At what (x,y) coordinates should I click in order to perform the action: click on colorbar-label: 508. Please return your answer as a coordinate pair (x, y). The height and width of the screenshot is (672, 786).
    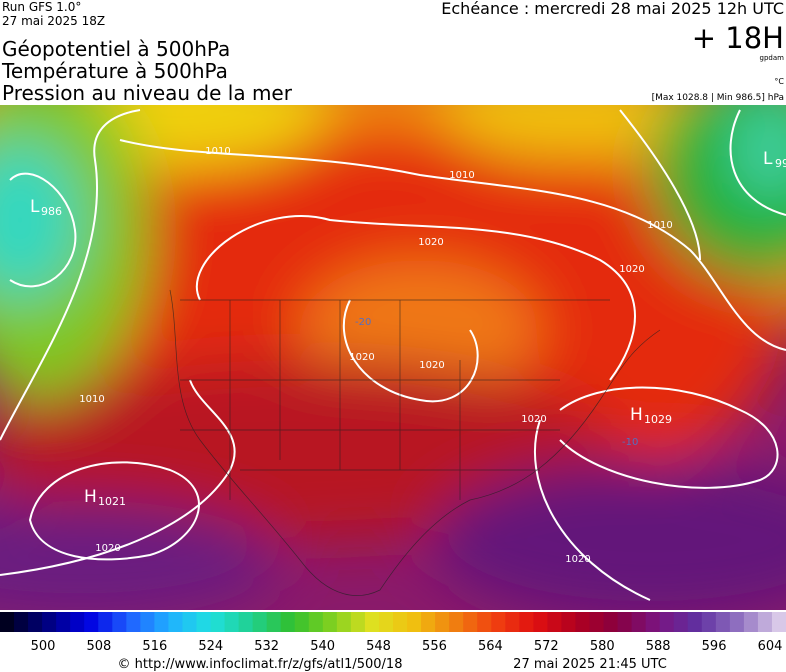
    Looking at the image, I should click on (99, 646).